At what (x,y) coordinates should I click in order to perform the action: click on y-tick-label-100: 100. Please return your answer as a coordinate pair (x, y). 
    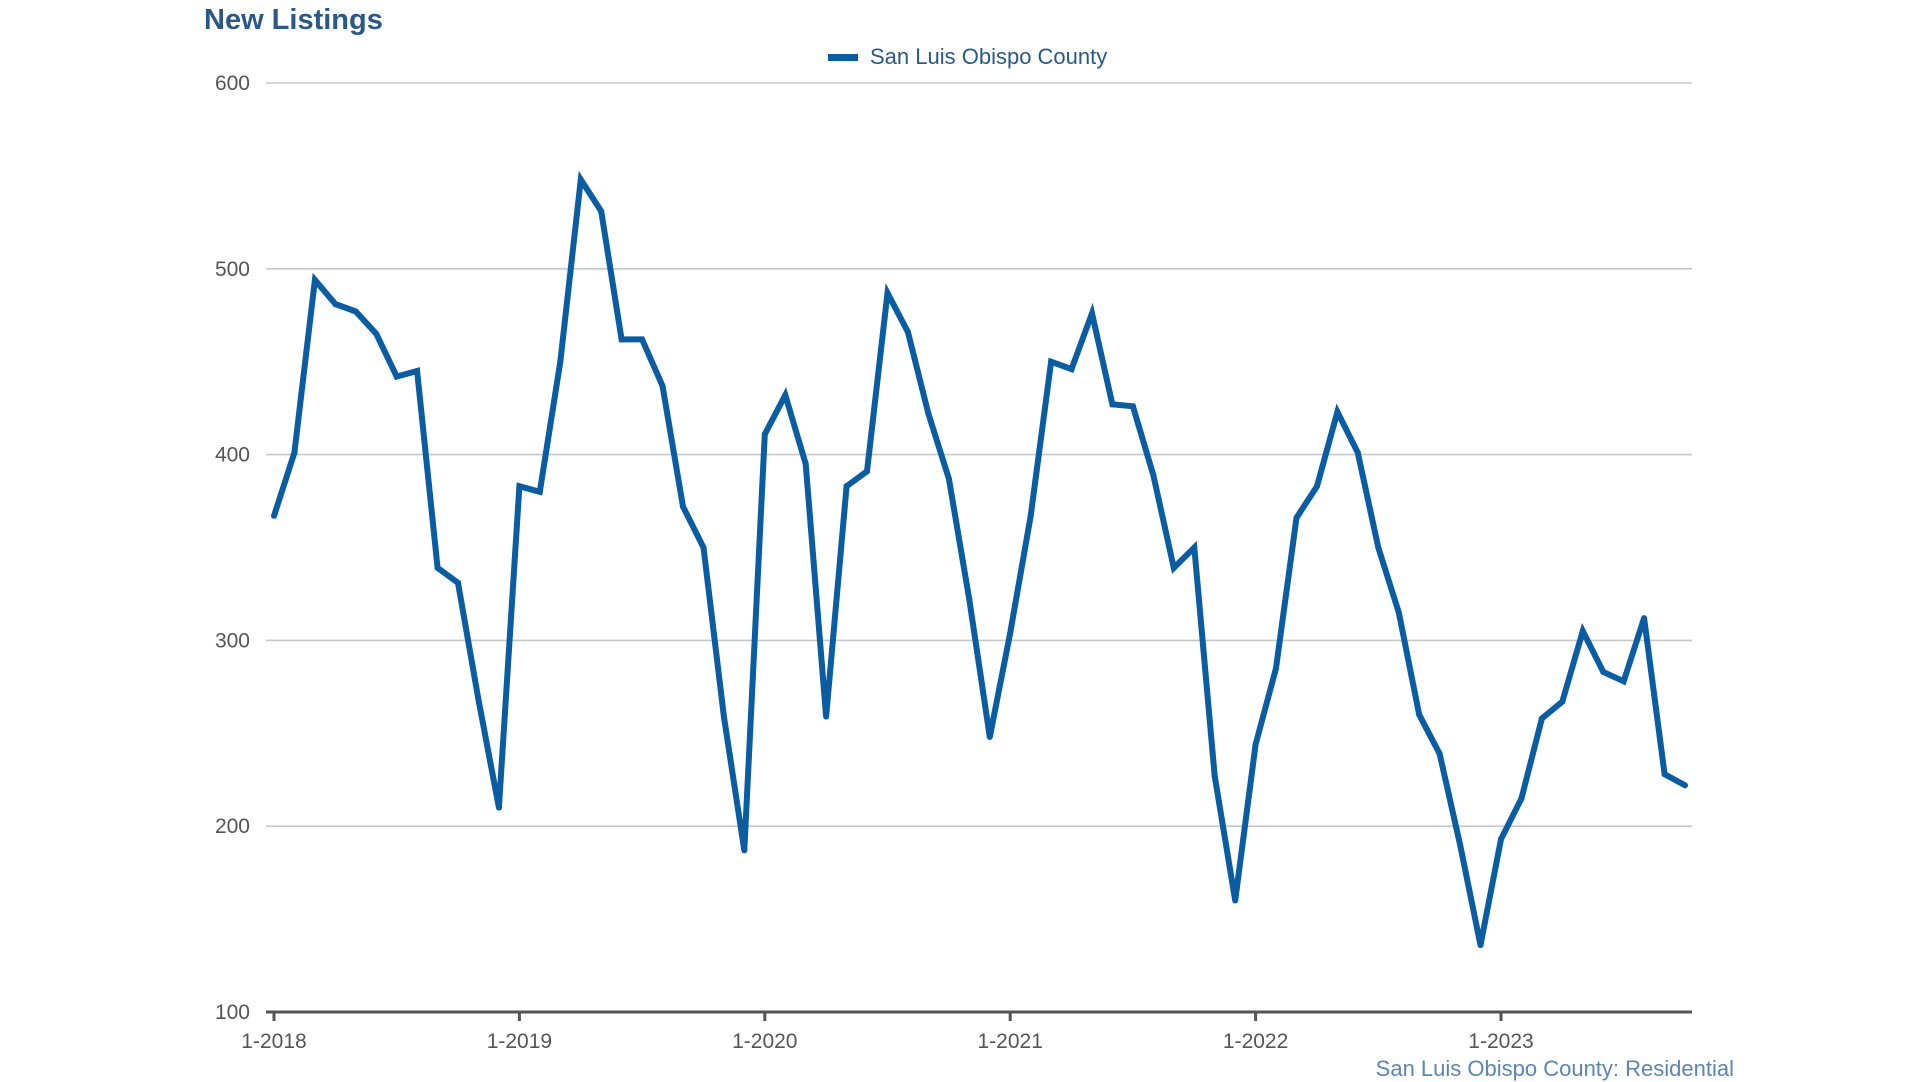
    Looking at the image, I should click on (232, 1012).